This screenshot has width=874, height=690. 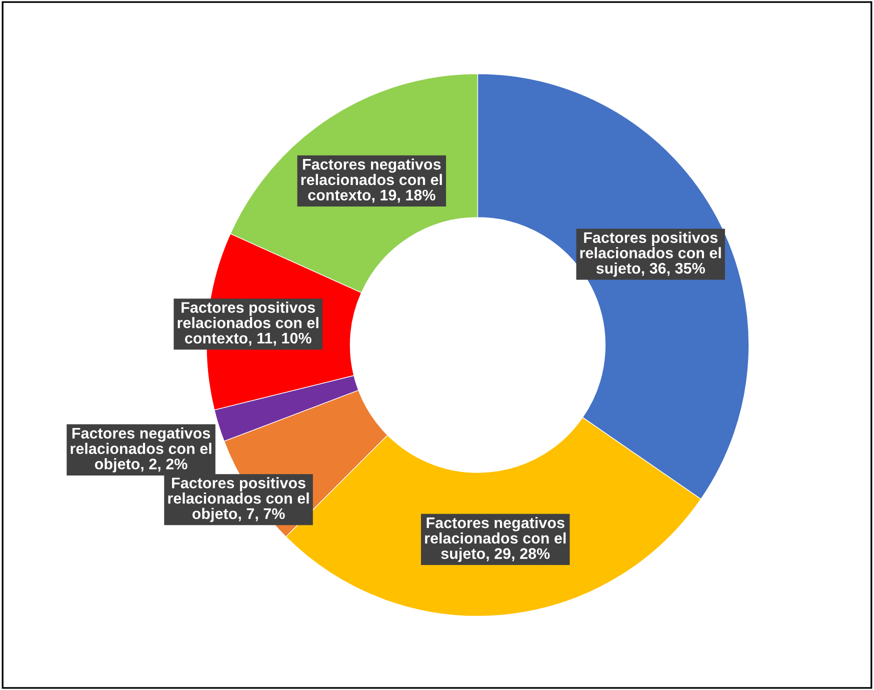 What do you see at coordinates (248, 324) in the screenshot?
I see `slice-label: Factores positivos relacionados con el contexto, 11, 10%` at bounding box center [248, 324].